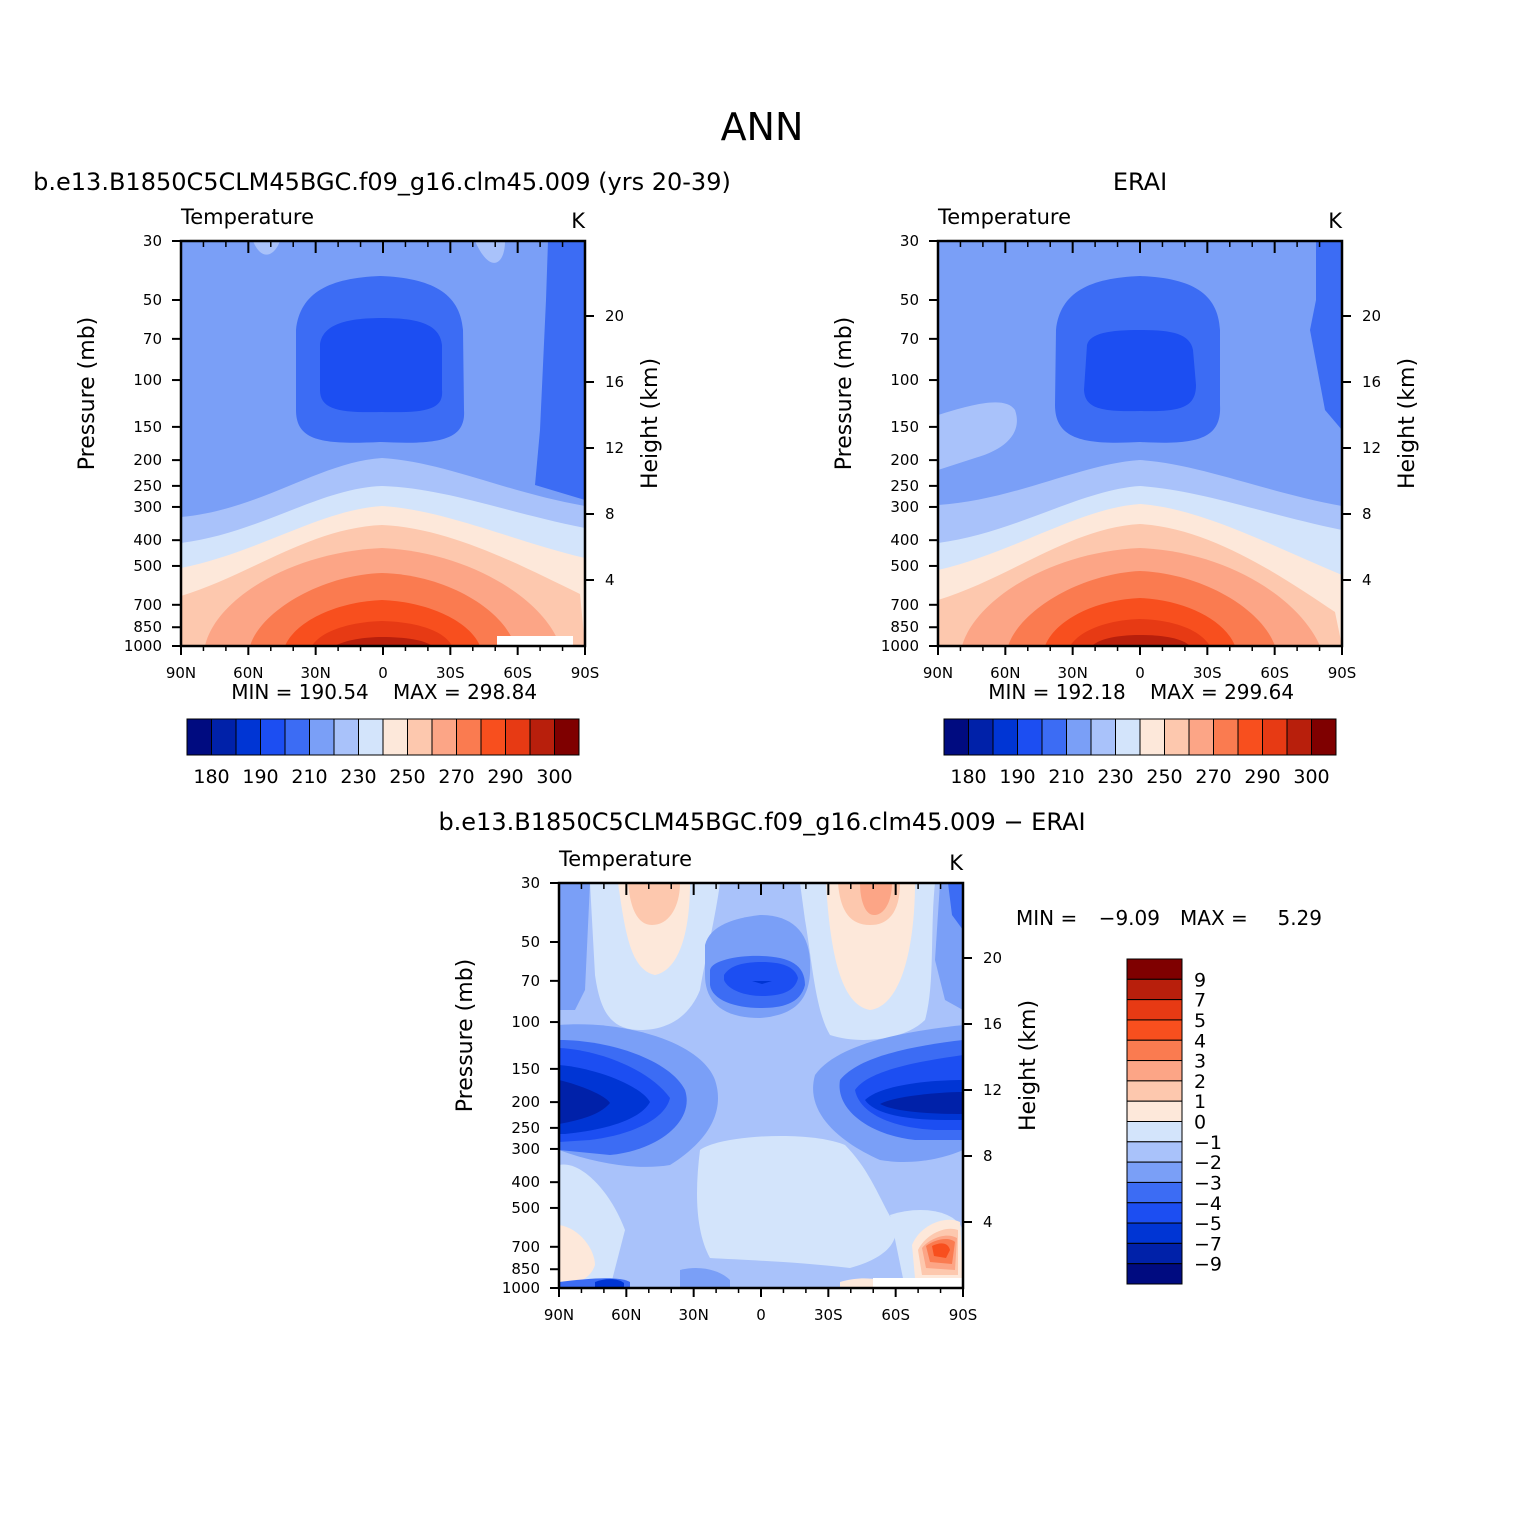 The height and width of the screenshot is (1524, 1524). What do you see at coordinates (247, 217) in the screenshot?
I see `panel-model-variable-label: Temperature` at bounding box center [247, 217].